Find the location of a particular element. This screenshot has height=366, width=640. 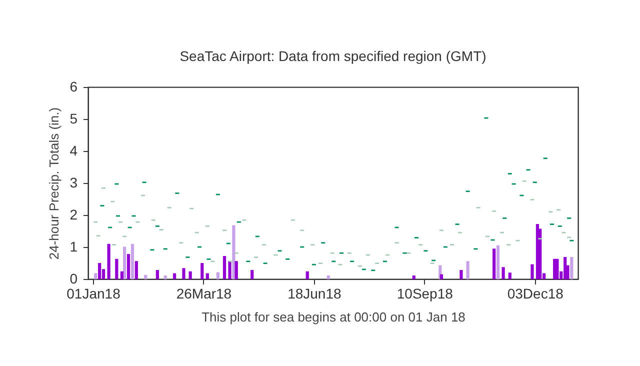

y-tick-label: 1 is located at coordinates (74, 246).